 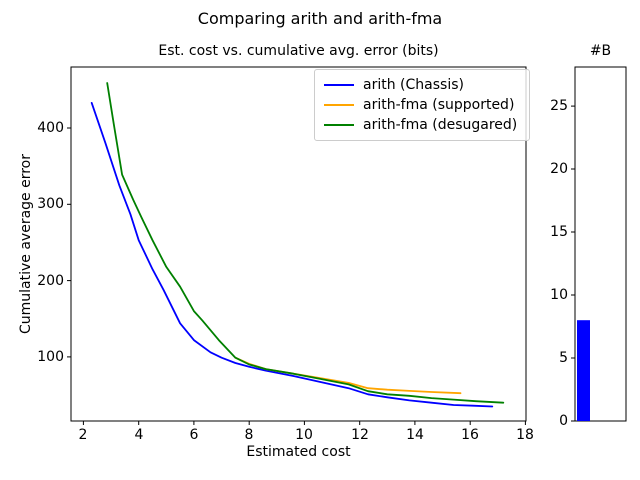 I want to click on bar-plot-title: #B, so click(x=600, y=51).